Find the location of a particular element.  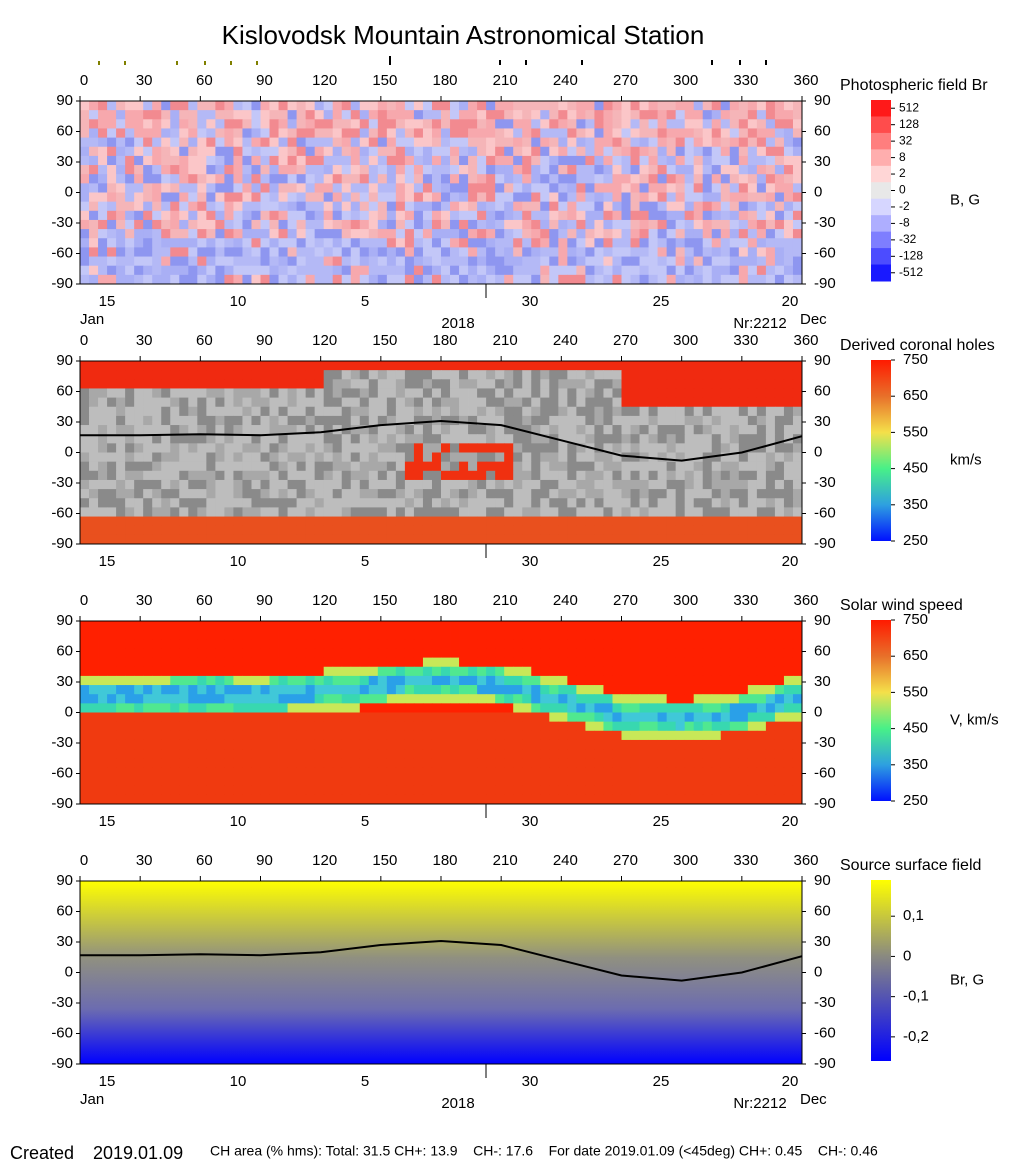

date-label: 25 is located at coordinates (661, 561).